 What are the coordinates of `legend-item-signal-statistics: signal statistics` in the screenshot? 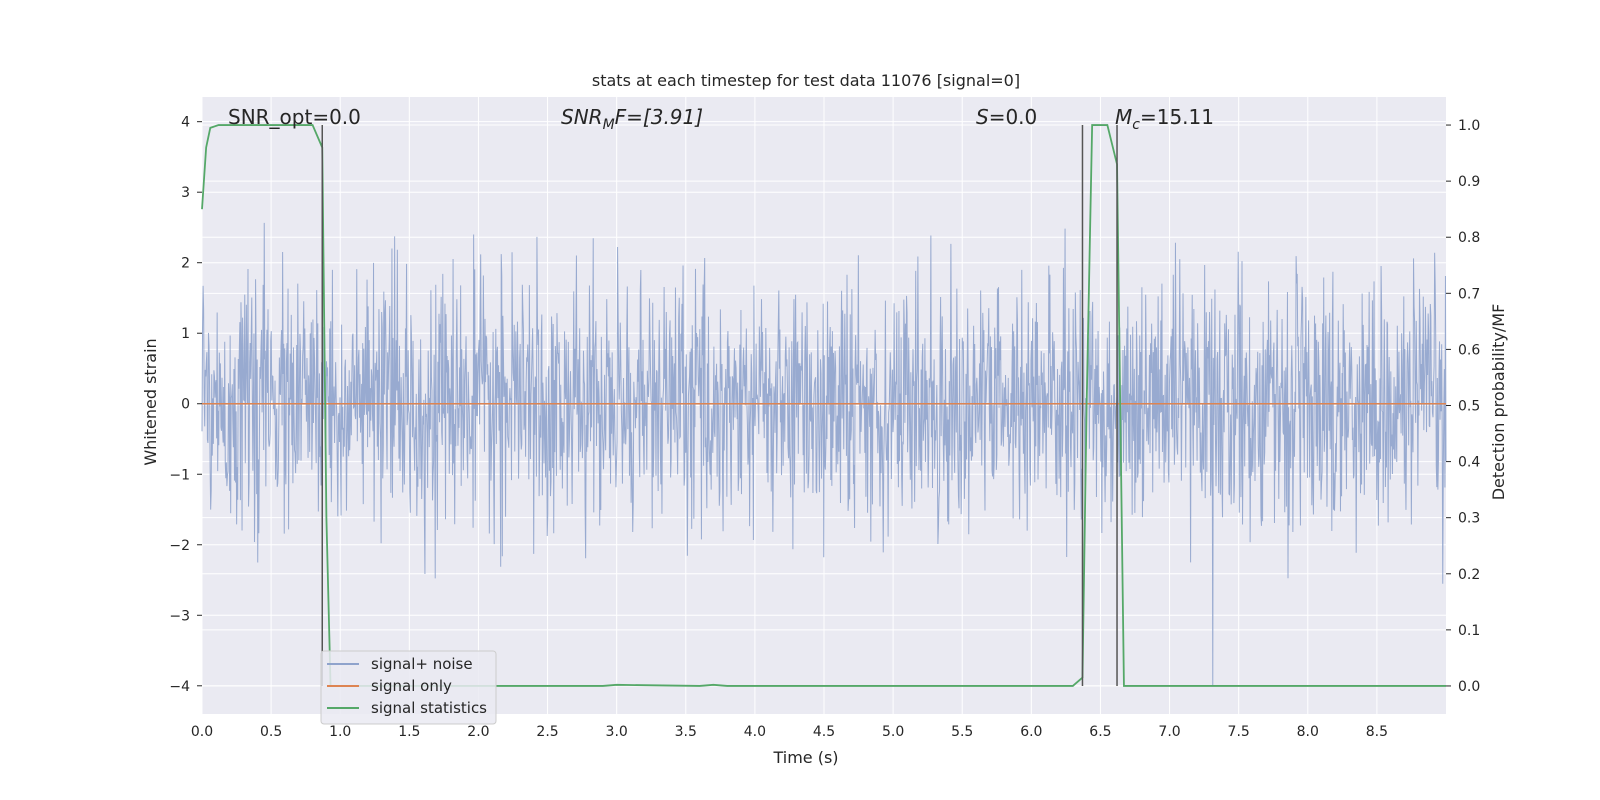 It's located at (407, 708).